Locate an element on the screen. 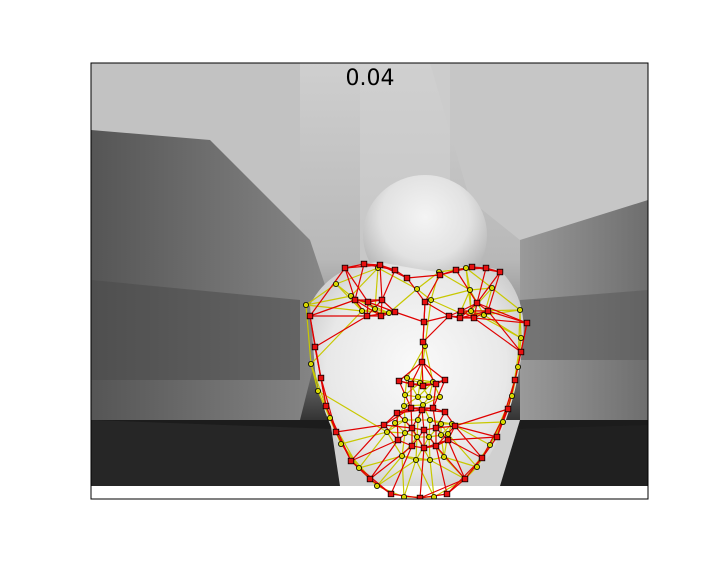 The width and height of the screenshot is (720, 580). landmark-mesh-points is located at coordinates (416, 379).